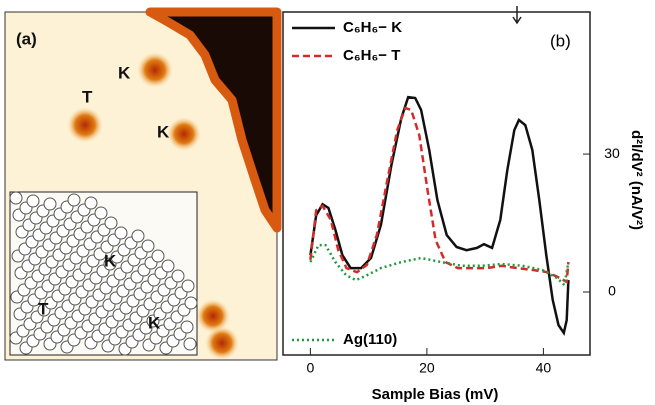 The width and height of the screenshot is (655, 405). Describe the element at coordinates (213, 120) in the screenshot. I see `step-edge` at that location.